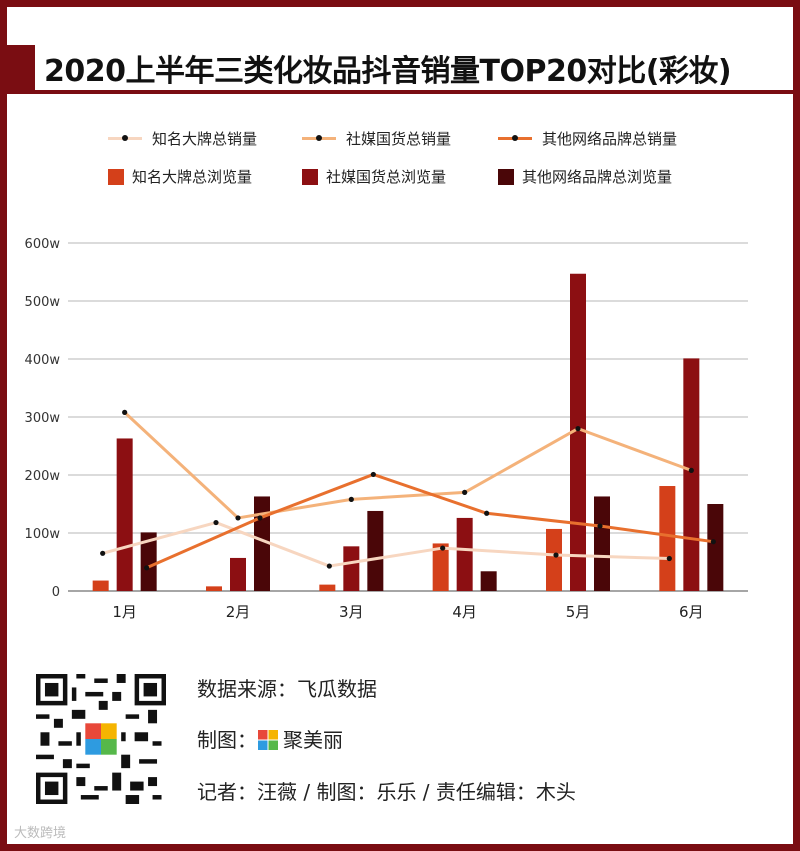  What do you see at coordinates (400, 92) in the screenshot?
I see `title-underline` at bounding box center [400, 92].